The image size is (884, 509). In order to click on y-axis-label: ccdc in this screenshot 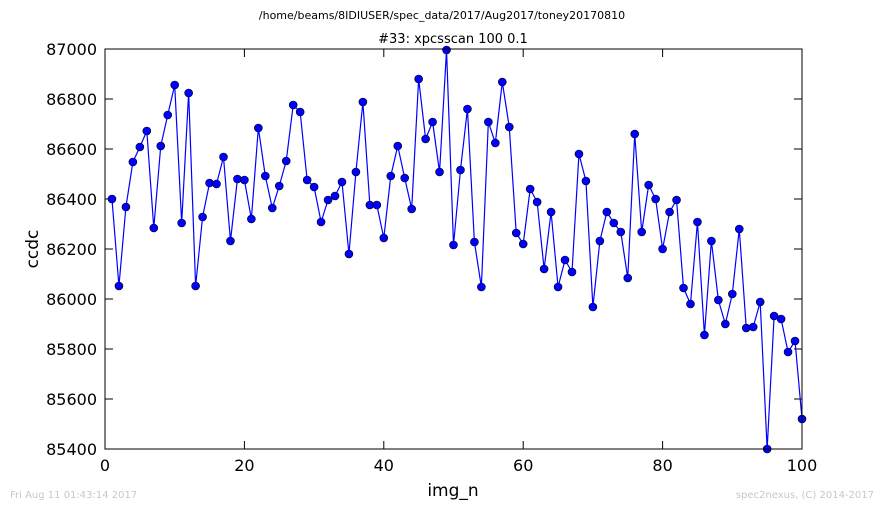, I will do `click(33, 249)`.